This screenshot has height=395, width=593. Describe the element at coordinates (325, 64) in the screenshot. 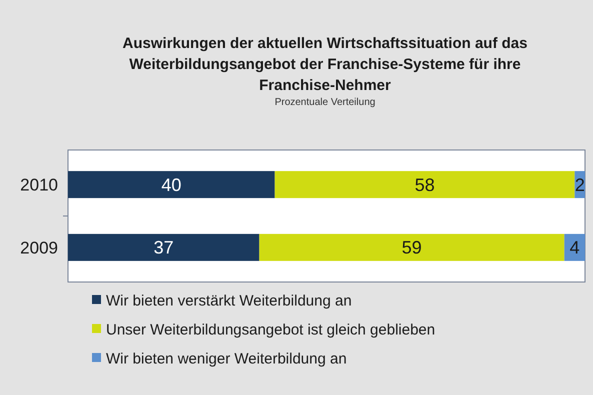

I see `chart-title: Auswirkungen der aktuellen Wirtschaftssituation auf das Weiterbildungsangebot der Franchise-Systeme für ihre Franchise-Nehmer` at that location.